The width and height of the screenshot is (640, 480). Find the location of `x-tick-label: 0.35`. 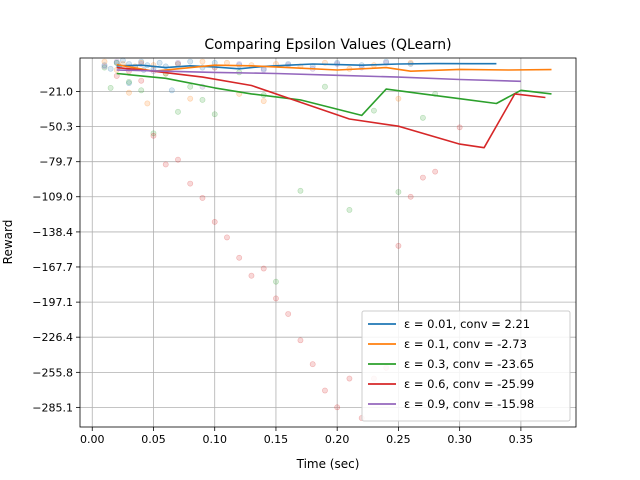

x-tick-label: 0.35 is located at coordinates (521, 439).